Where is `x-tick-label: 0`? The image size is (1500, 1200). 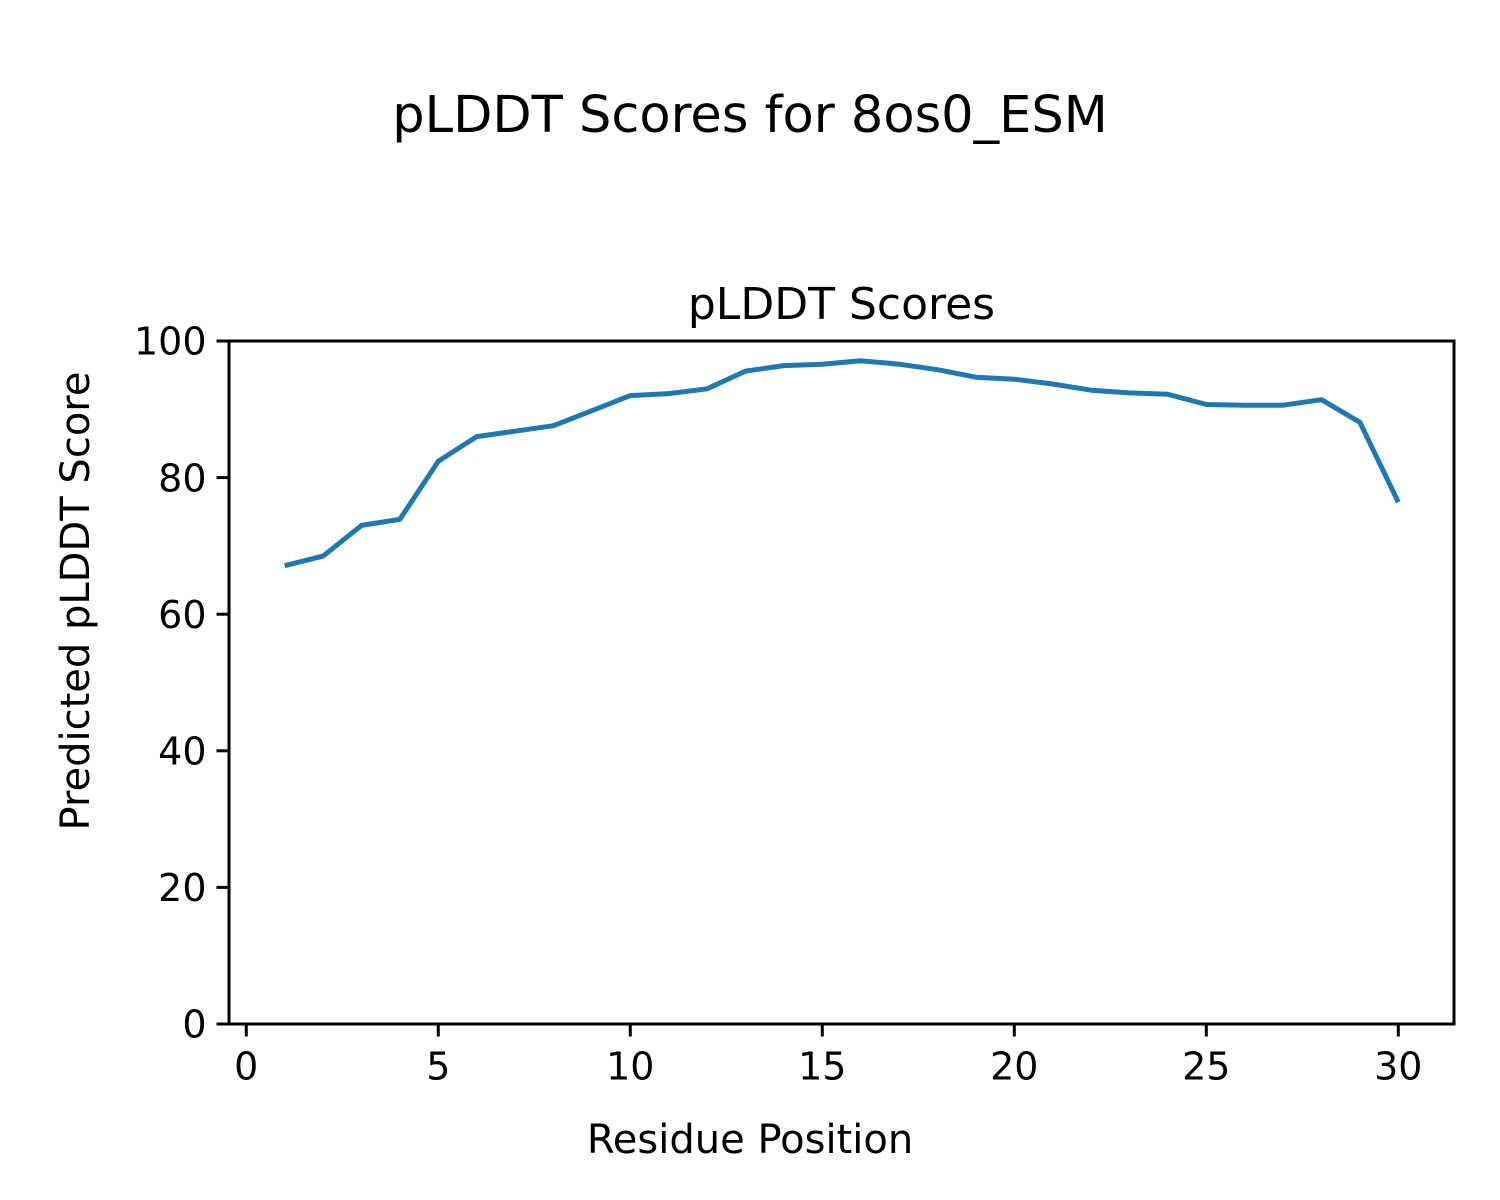
x-tick-label: 0 is located at coordinates (246, 1067).